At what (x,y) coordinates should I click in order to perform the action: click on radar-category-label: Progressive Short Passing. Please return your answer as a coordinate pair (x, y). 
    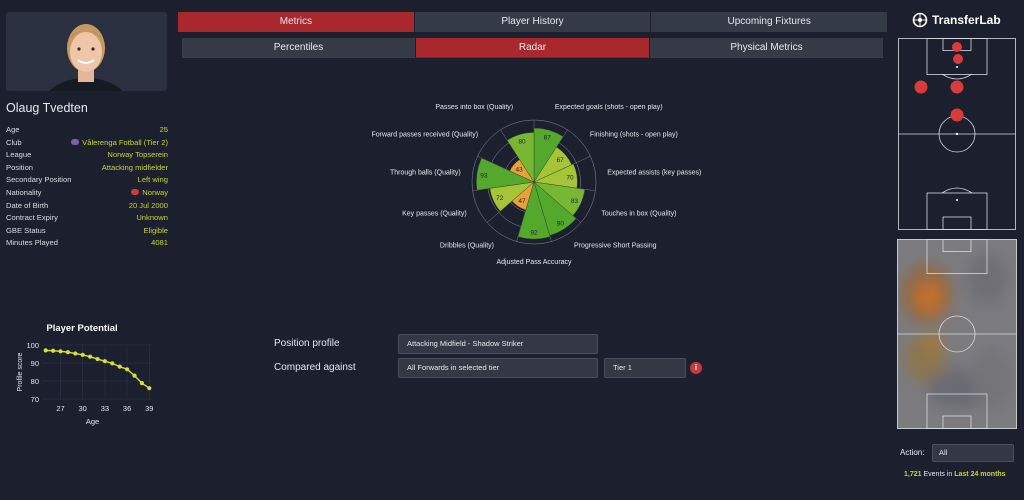
    Looking at the image, I should click on (615, 245).